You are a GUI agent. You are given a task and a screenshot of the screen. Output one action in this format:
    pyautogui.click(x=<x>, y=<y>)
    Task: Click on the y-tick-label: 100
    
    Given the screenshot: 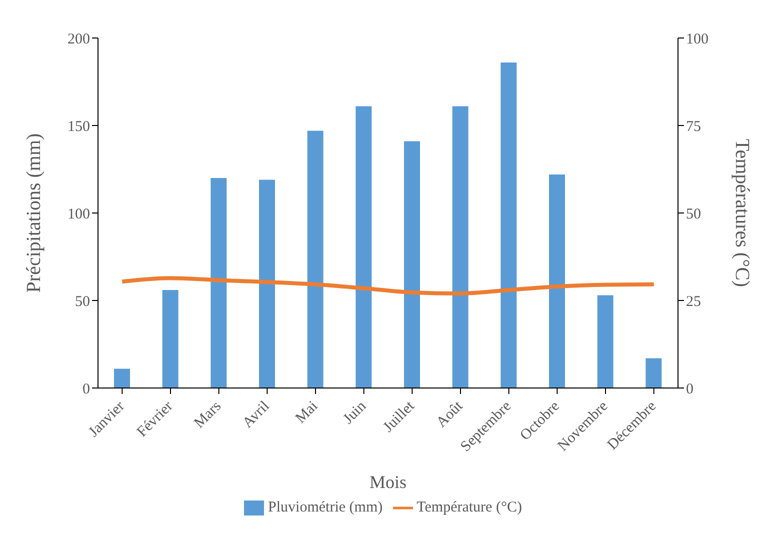 What is the action you would take?
    pyautogui.click(x=79, y=214)
    